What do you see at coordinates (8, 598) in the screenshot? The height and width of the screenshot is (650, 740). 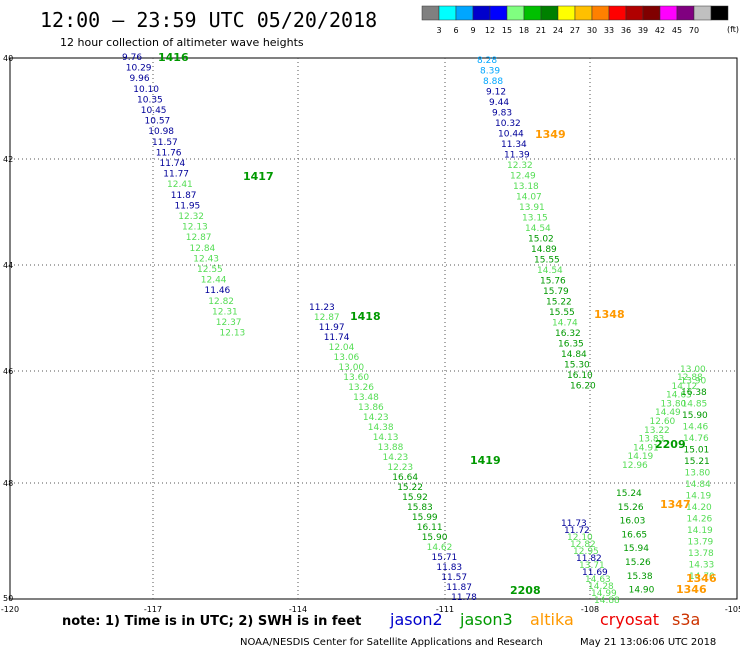 I see `latitude-label: 50` at bounding box center [8, 598].